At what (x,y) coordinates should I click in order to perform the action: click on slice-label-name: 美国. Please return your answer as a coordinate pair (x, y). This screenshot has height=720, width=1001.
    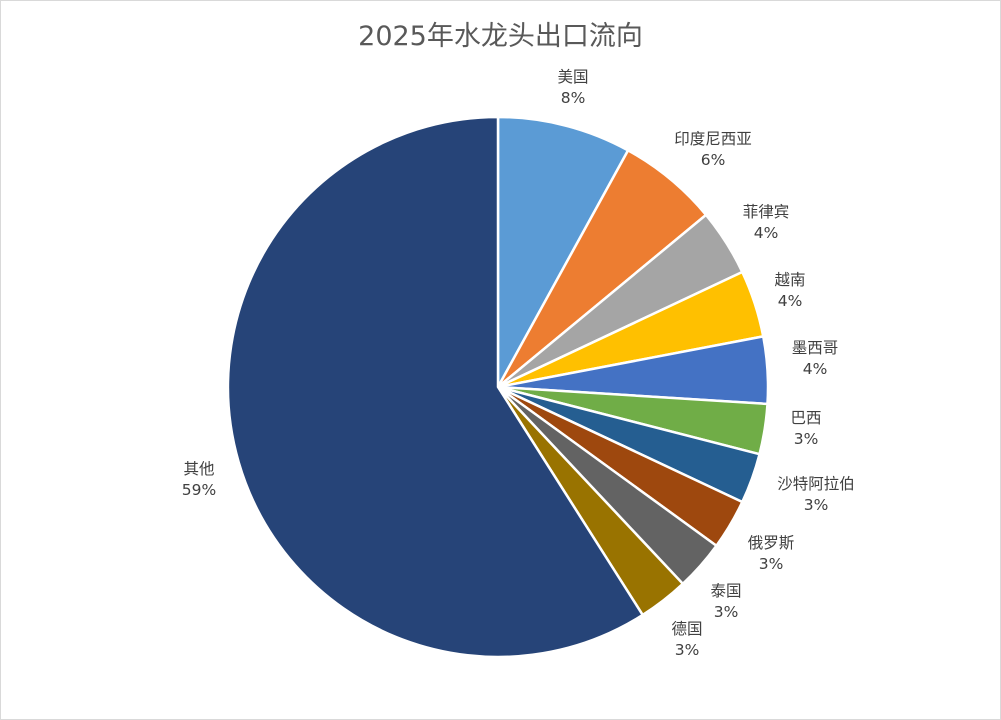
    Looking at the image, I should click on (572, 77).